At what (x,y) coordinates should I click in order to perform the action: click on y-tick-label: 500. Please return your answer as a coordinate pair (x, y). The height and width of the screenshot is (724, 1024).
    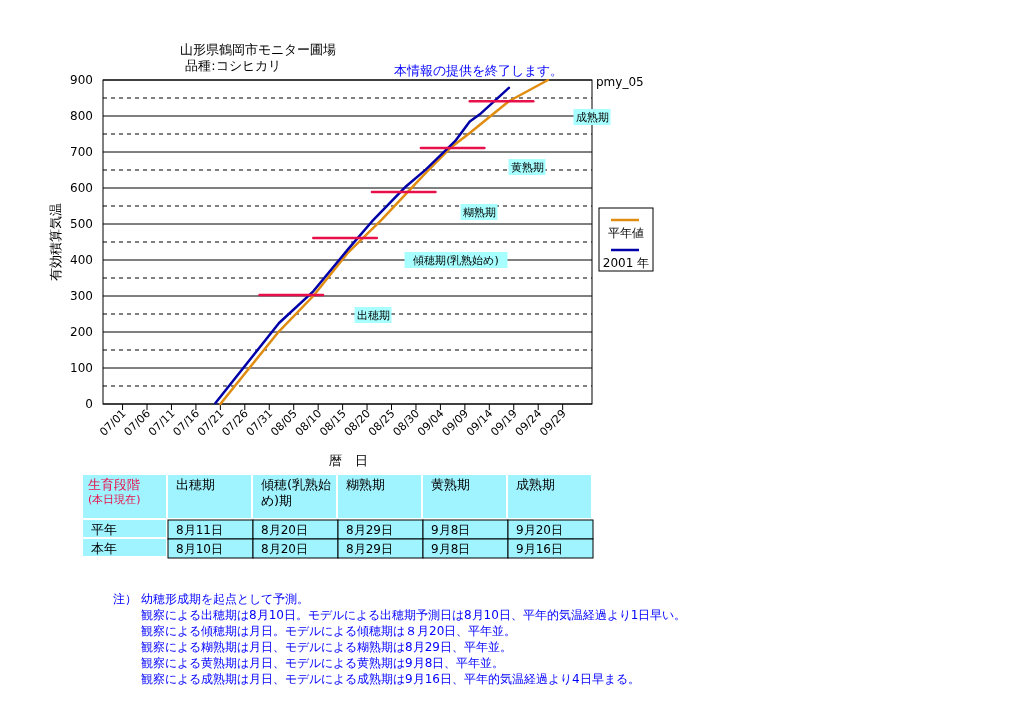
    Looking at the image, I should click on (81, 224).